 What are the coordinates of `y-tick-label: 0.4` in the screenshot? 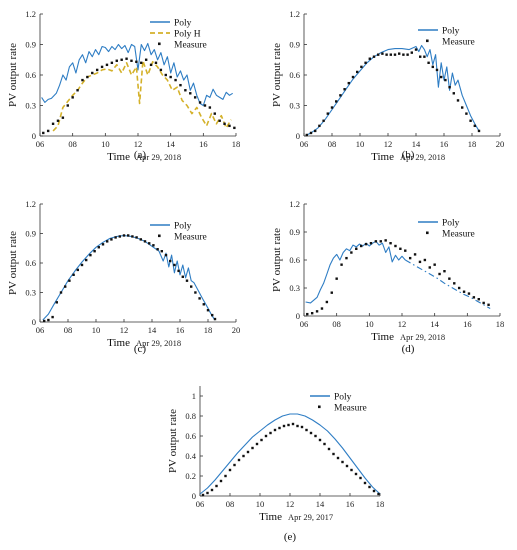 It's located at (190, 456).